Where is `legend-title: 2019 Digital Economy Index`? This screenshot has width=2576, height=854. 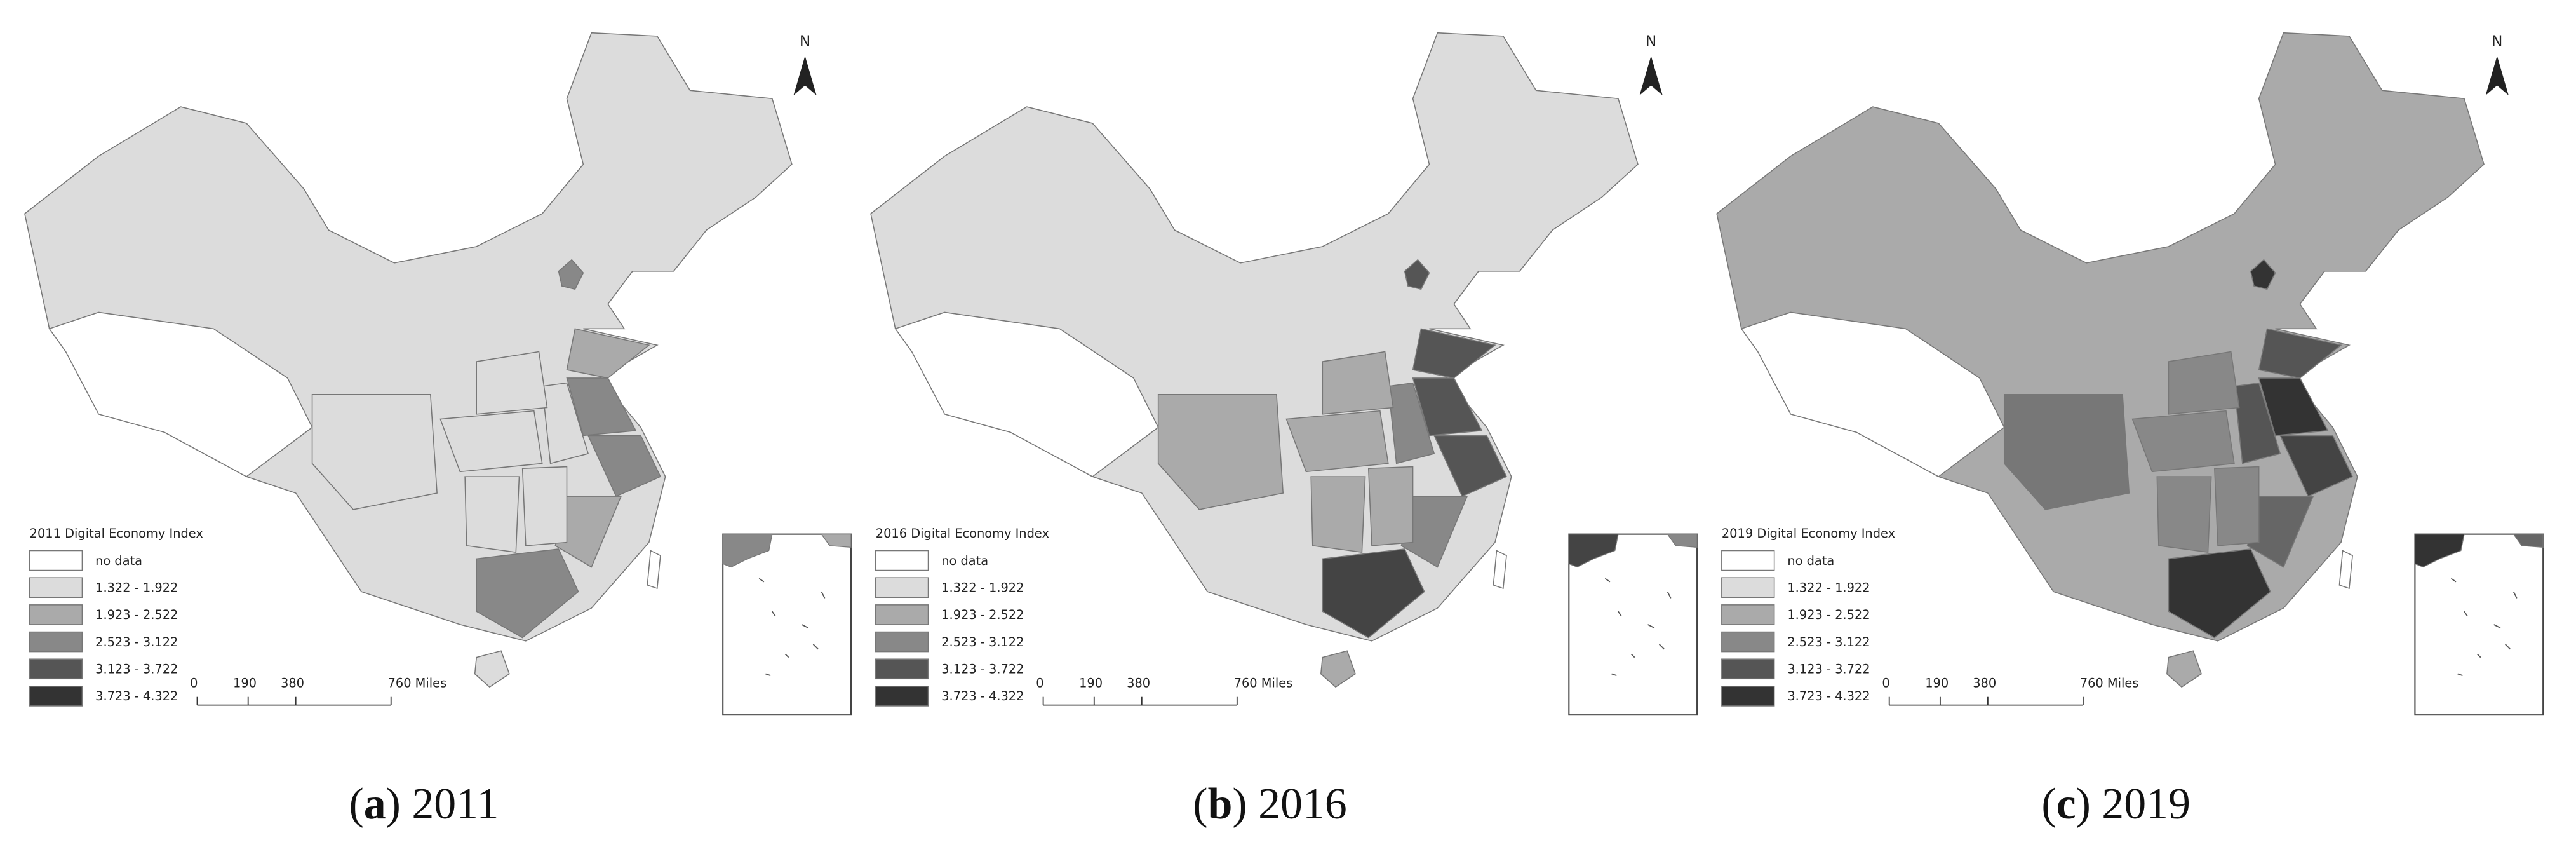
legend-title: 2019 Digital Economy Index is located at coordinates (1808, 533).